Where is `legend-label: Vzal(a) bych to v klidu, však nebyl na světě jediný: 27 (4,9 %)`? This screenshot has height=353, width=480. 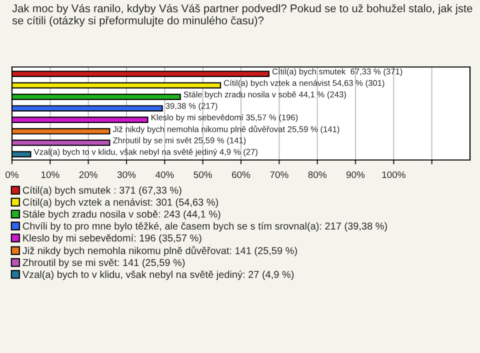 legend-label: Vzal(a) bych to v klidu, však nebyl na světě jediný: 27 (4,9 %) is located at coordinates (158, 275).